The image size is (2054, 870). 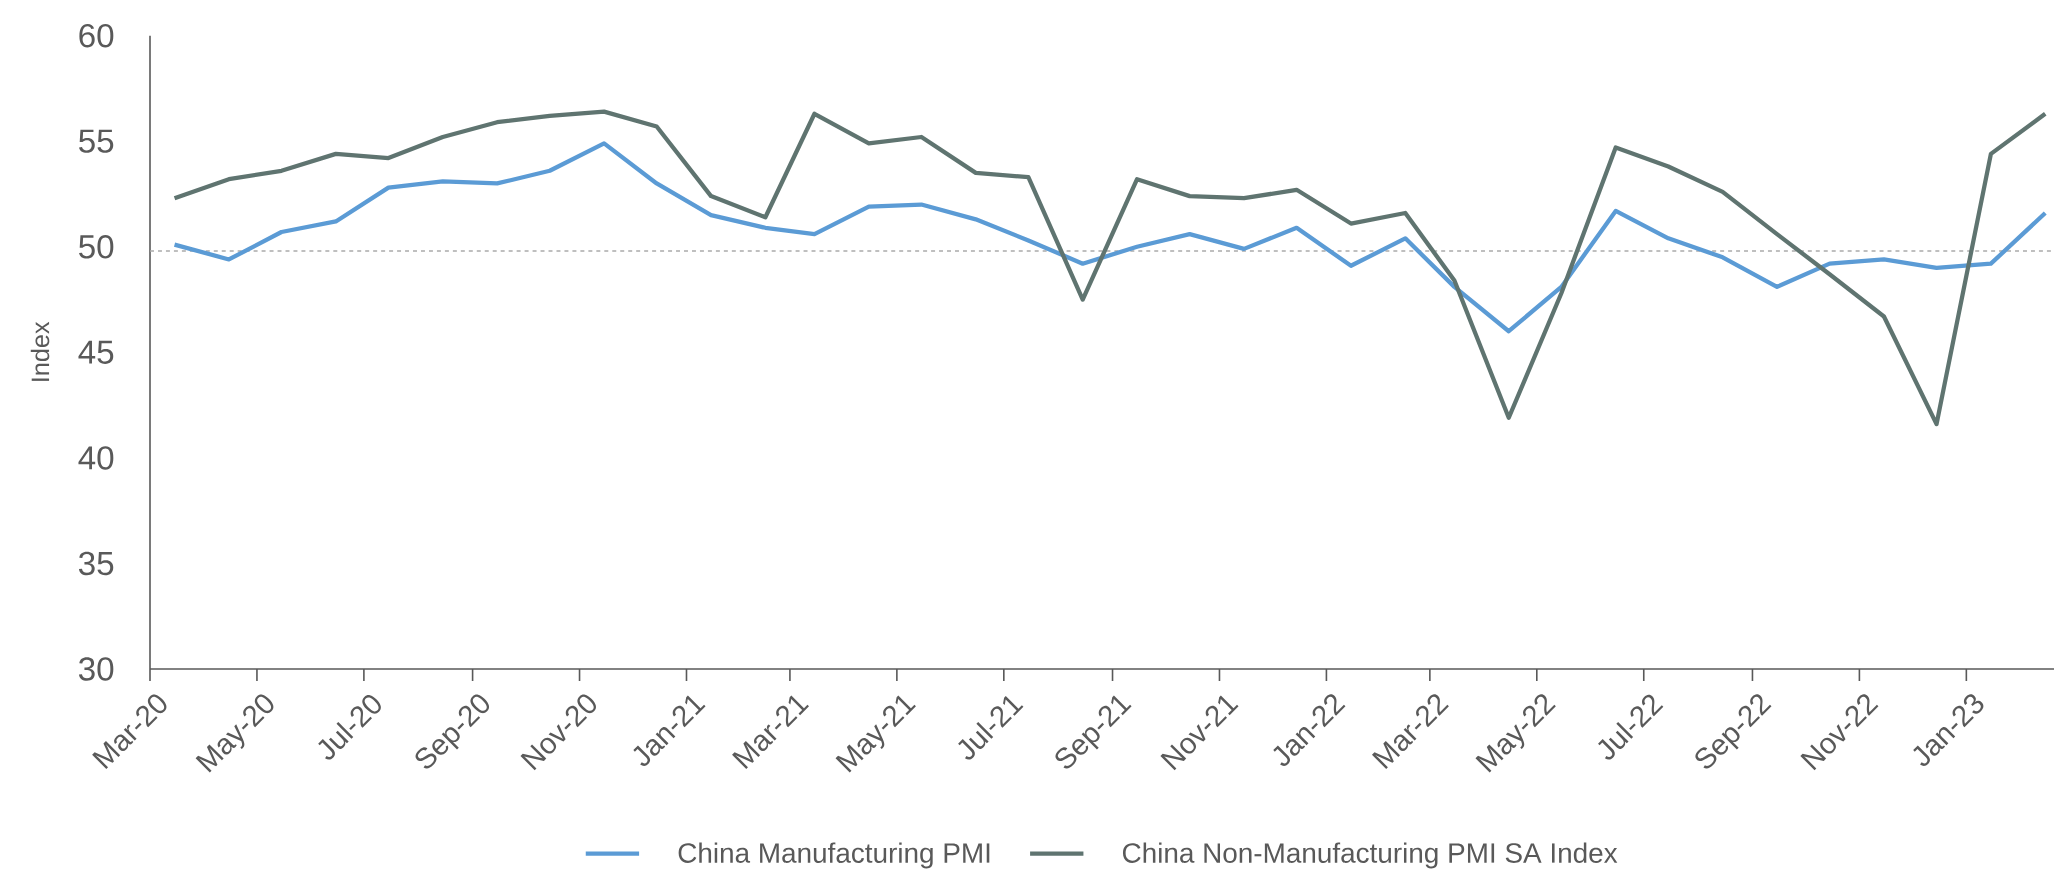 What do you see at coordinates (40, 351) in the screenshot?
I see `y-axis-title: Index` at bounding box center [40, 351].